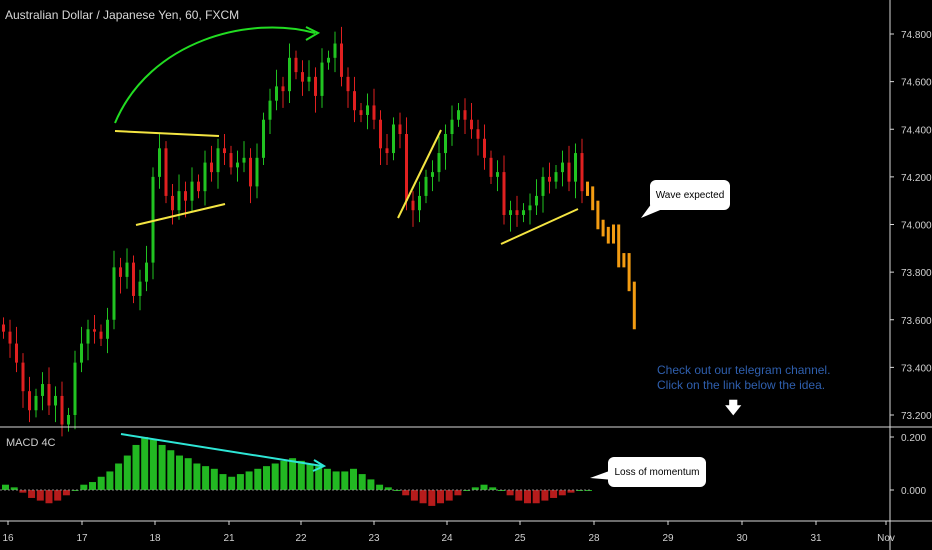  Describe the element at coordinates (916, 368) in the screenshot. I see `price-tick-label: 73.400` at that location.